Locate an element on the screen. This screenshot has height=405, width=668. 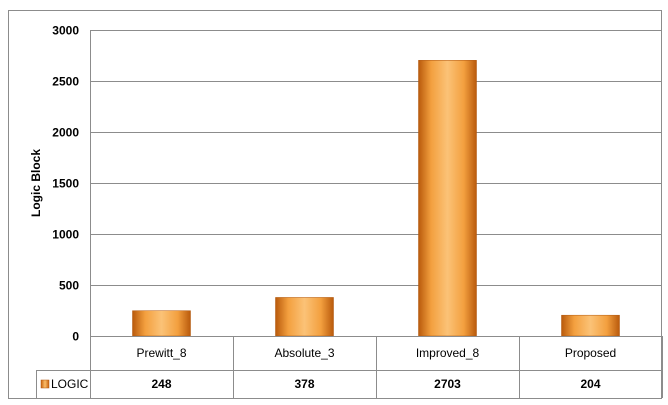
x-category-label: Prewitt_8 is located at coordinates (161, 353).